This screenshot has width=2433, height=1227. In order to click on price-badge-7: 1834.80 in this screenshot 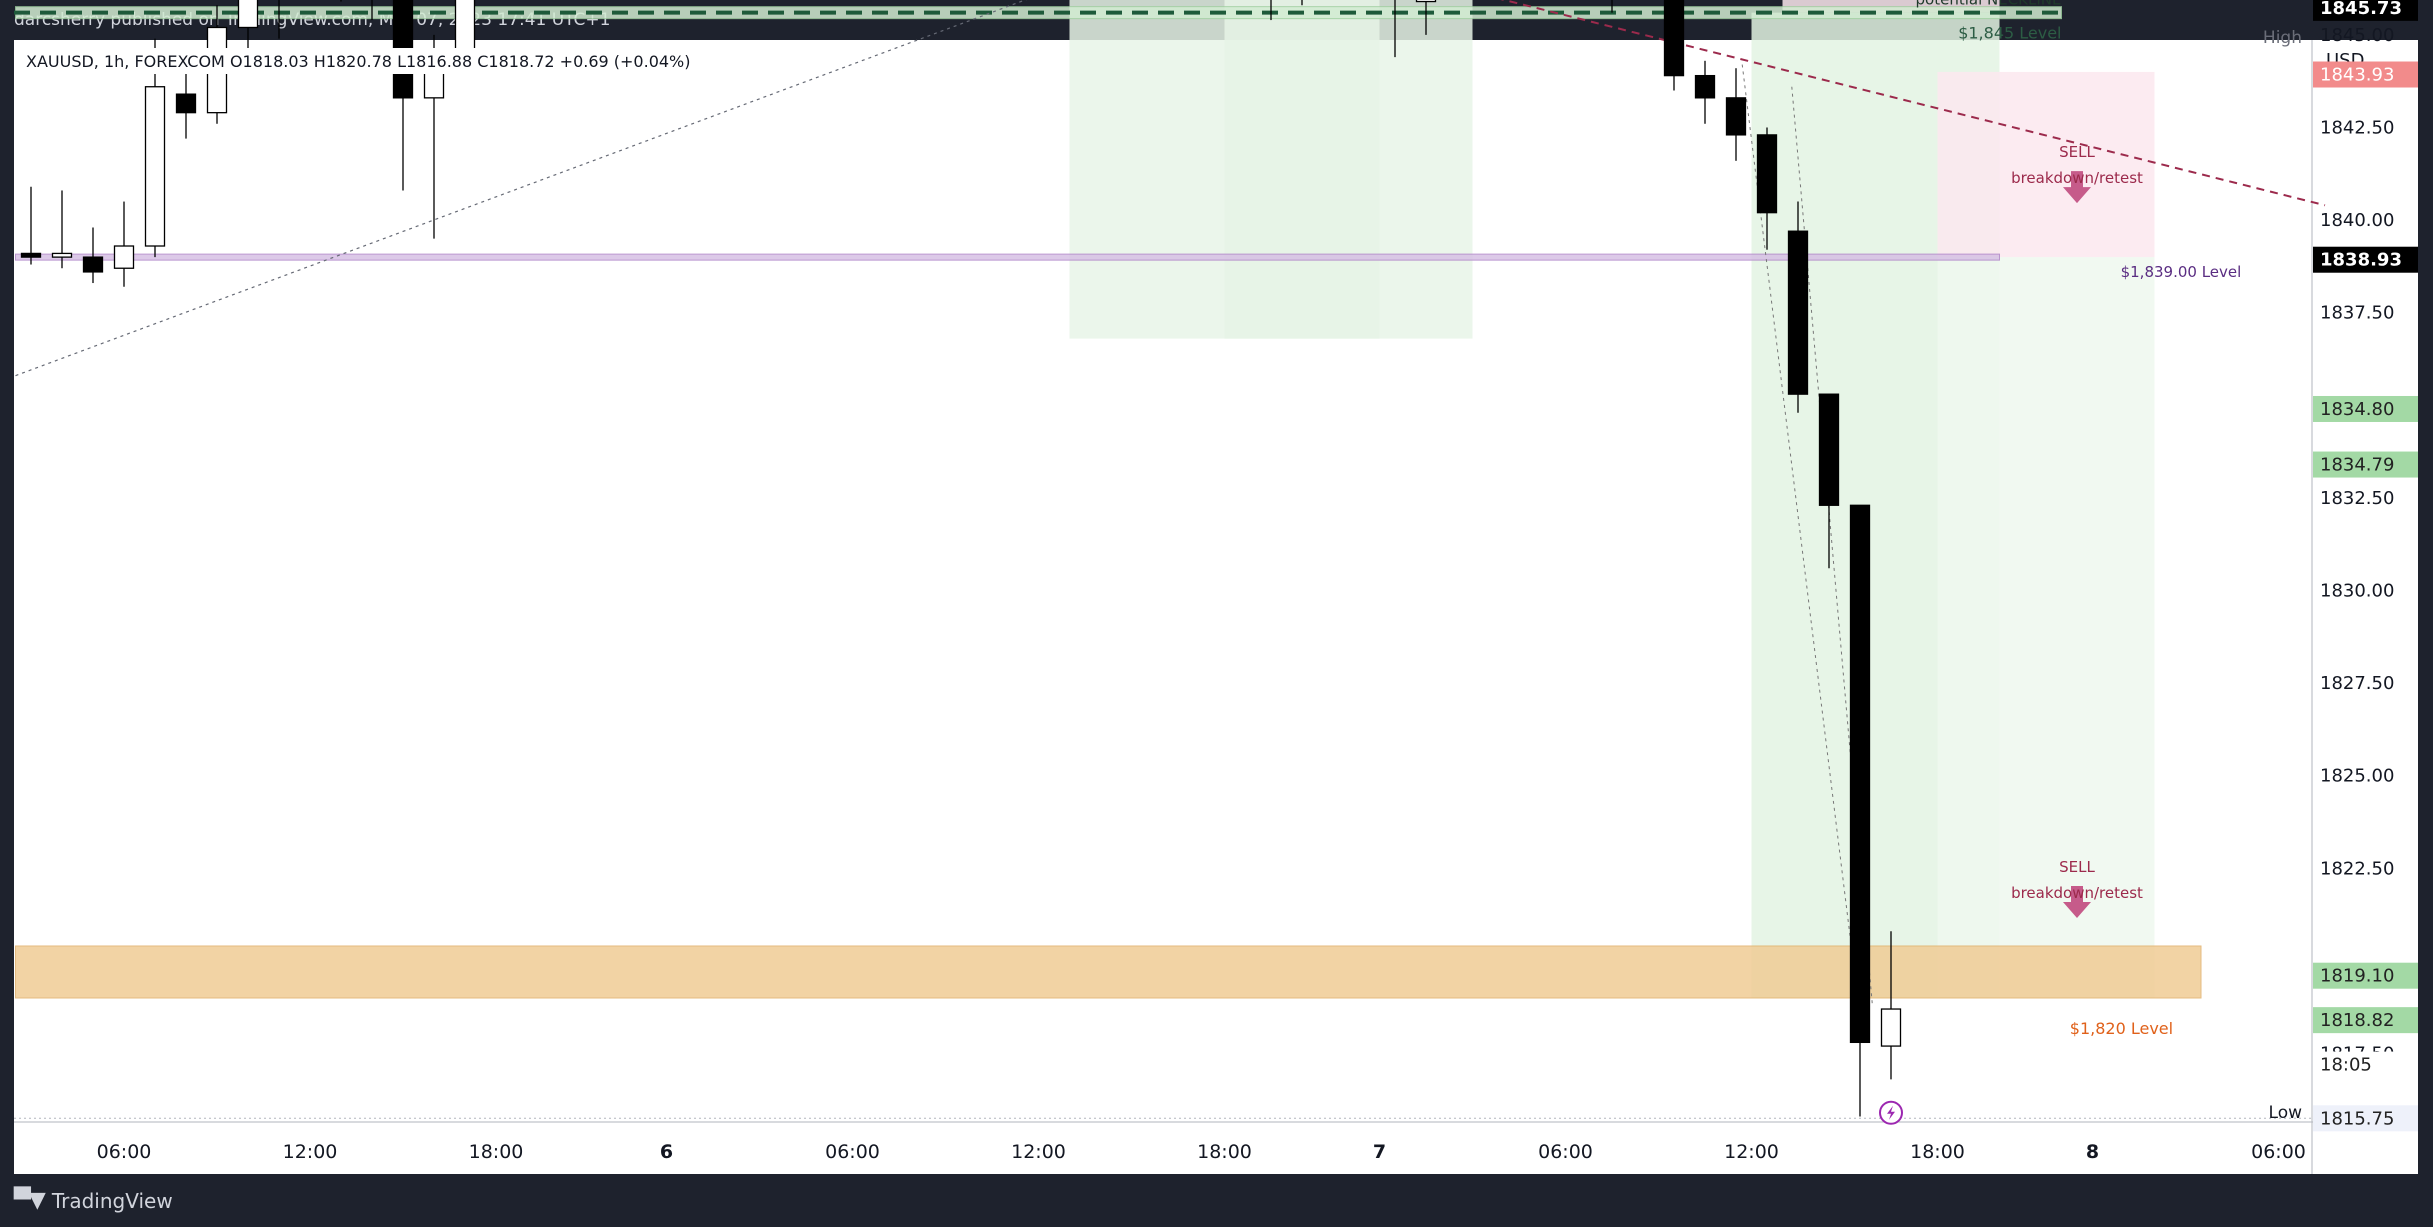, I will do `click(2357, 409)`.